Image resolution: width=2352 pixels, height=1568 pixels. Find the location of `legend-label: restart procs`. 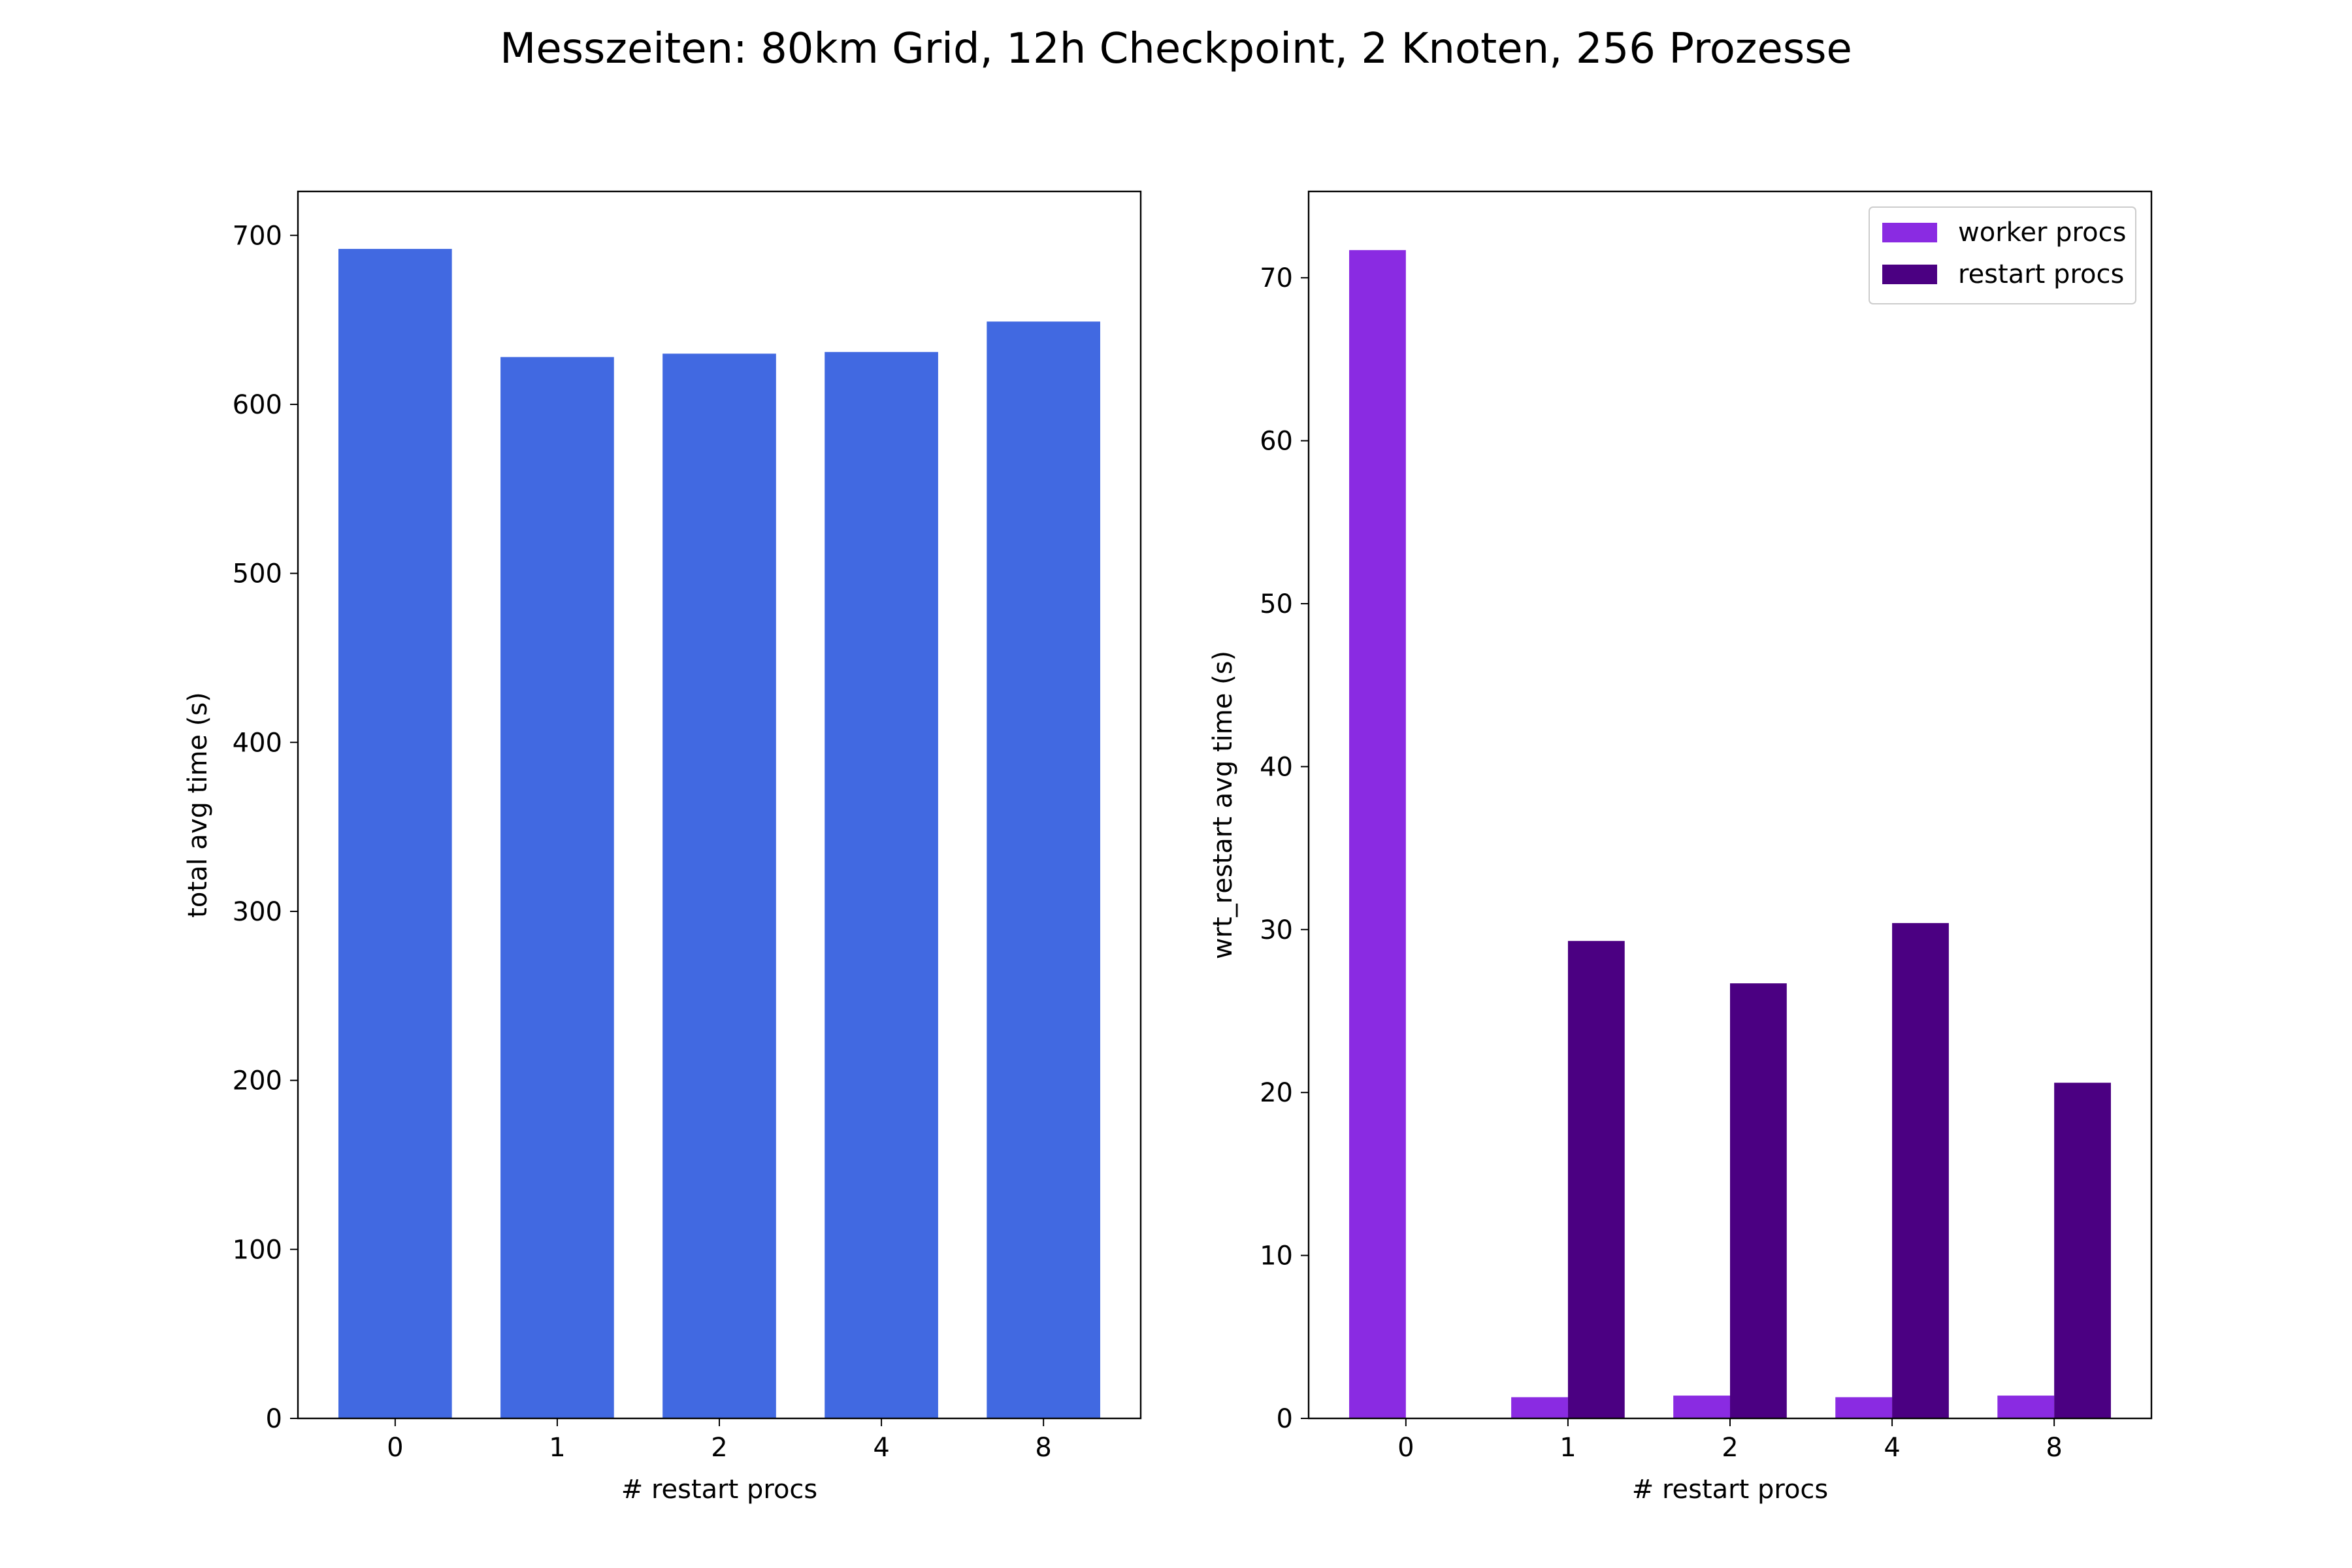

legend-label: restart procs is located at coordinates (2041, 274).